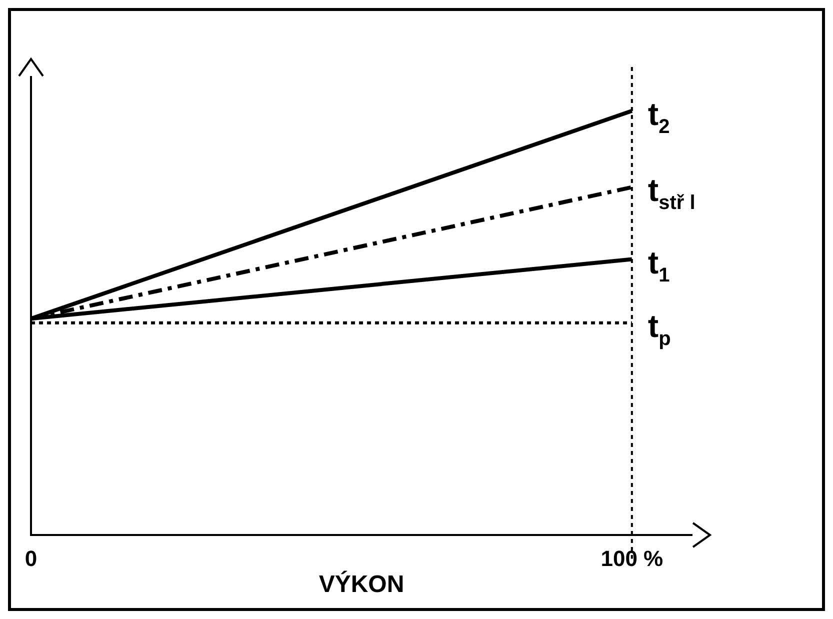 The height and width of the screenshot is (619, 833). I want to click on x-tick-label: 0, so click(31, 559).